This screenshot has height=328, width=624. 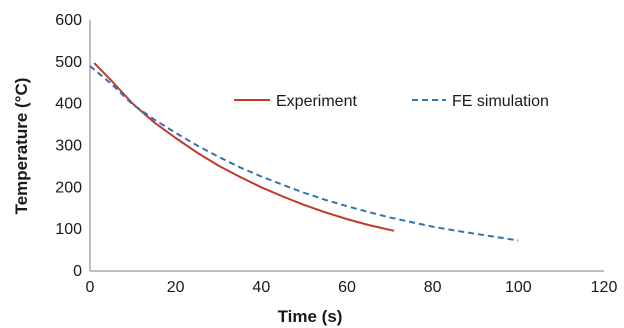 I want to click on y-tick-label: 400, so click(x=68, y=104).